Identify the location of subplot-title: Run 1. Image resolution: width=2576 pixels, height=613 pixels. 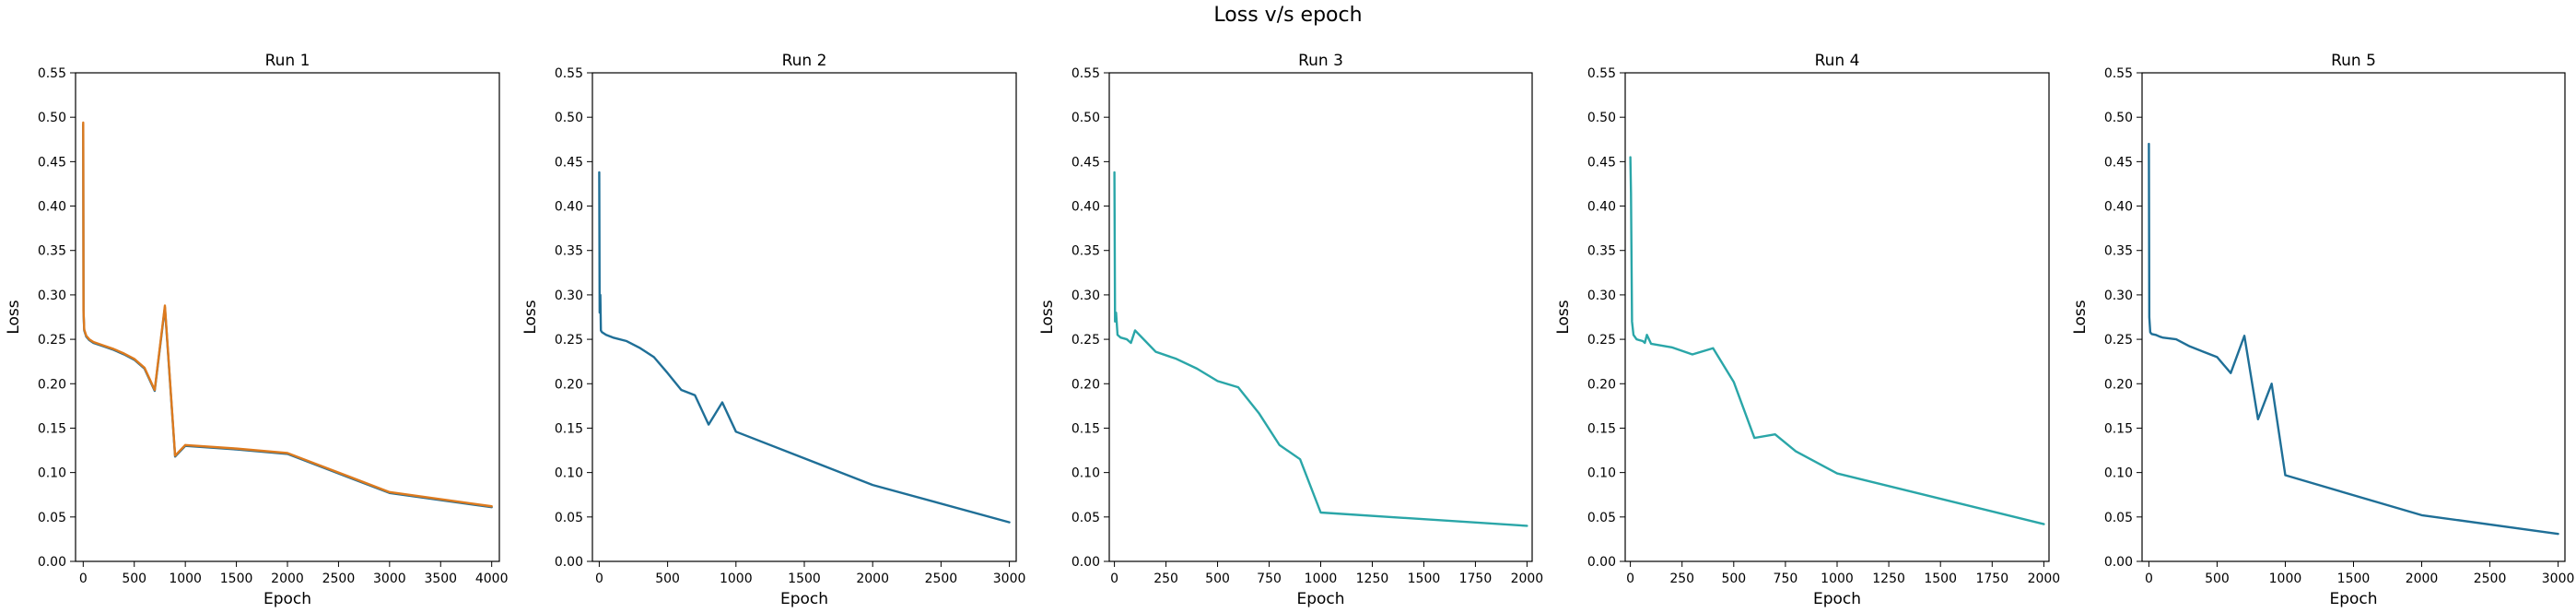
(287, 61).